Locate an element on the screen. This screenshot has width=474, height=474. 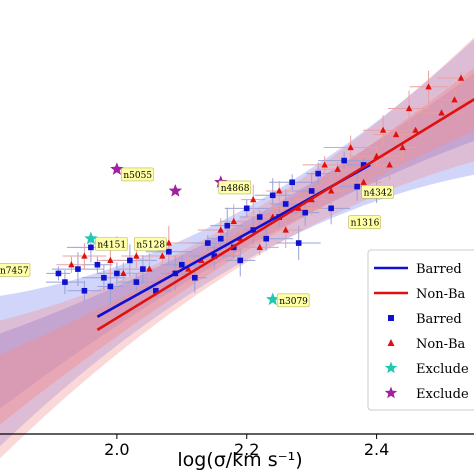
annotation-label: n3079 is located at coordinates (293, 302).